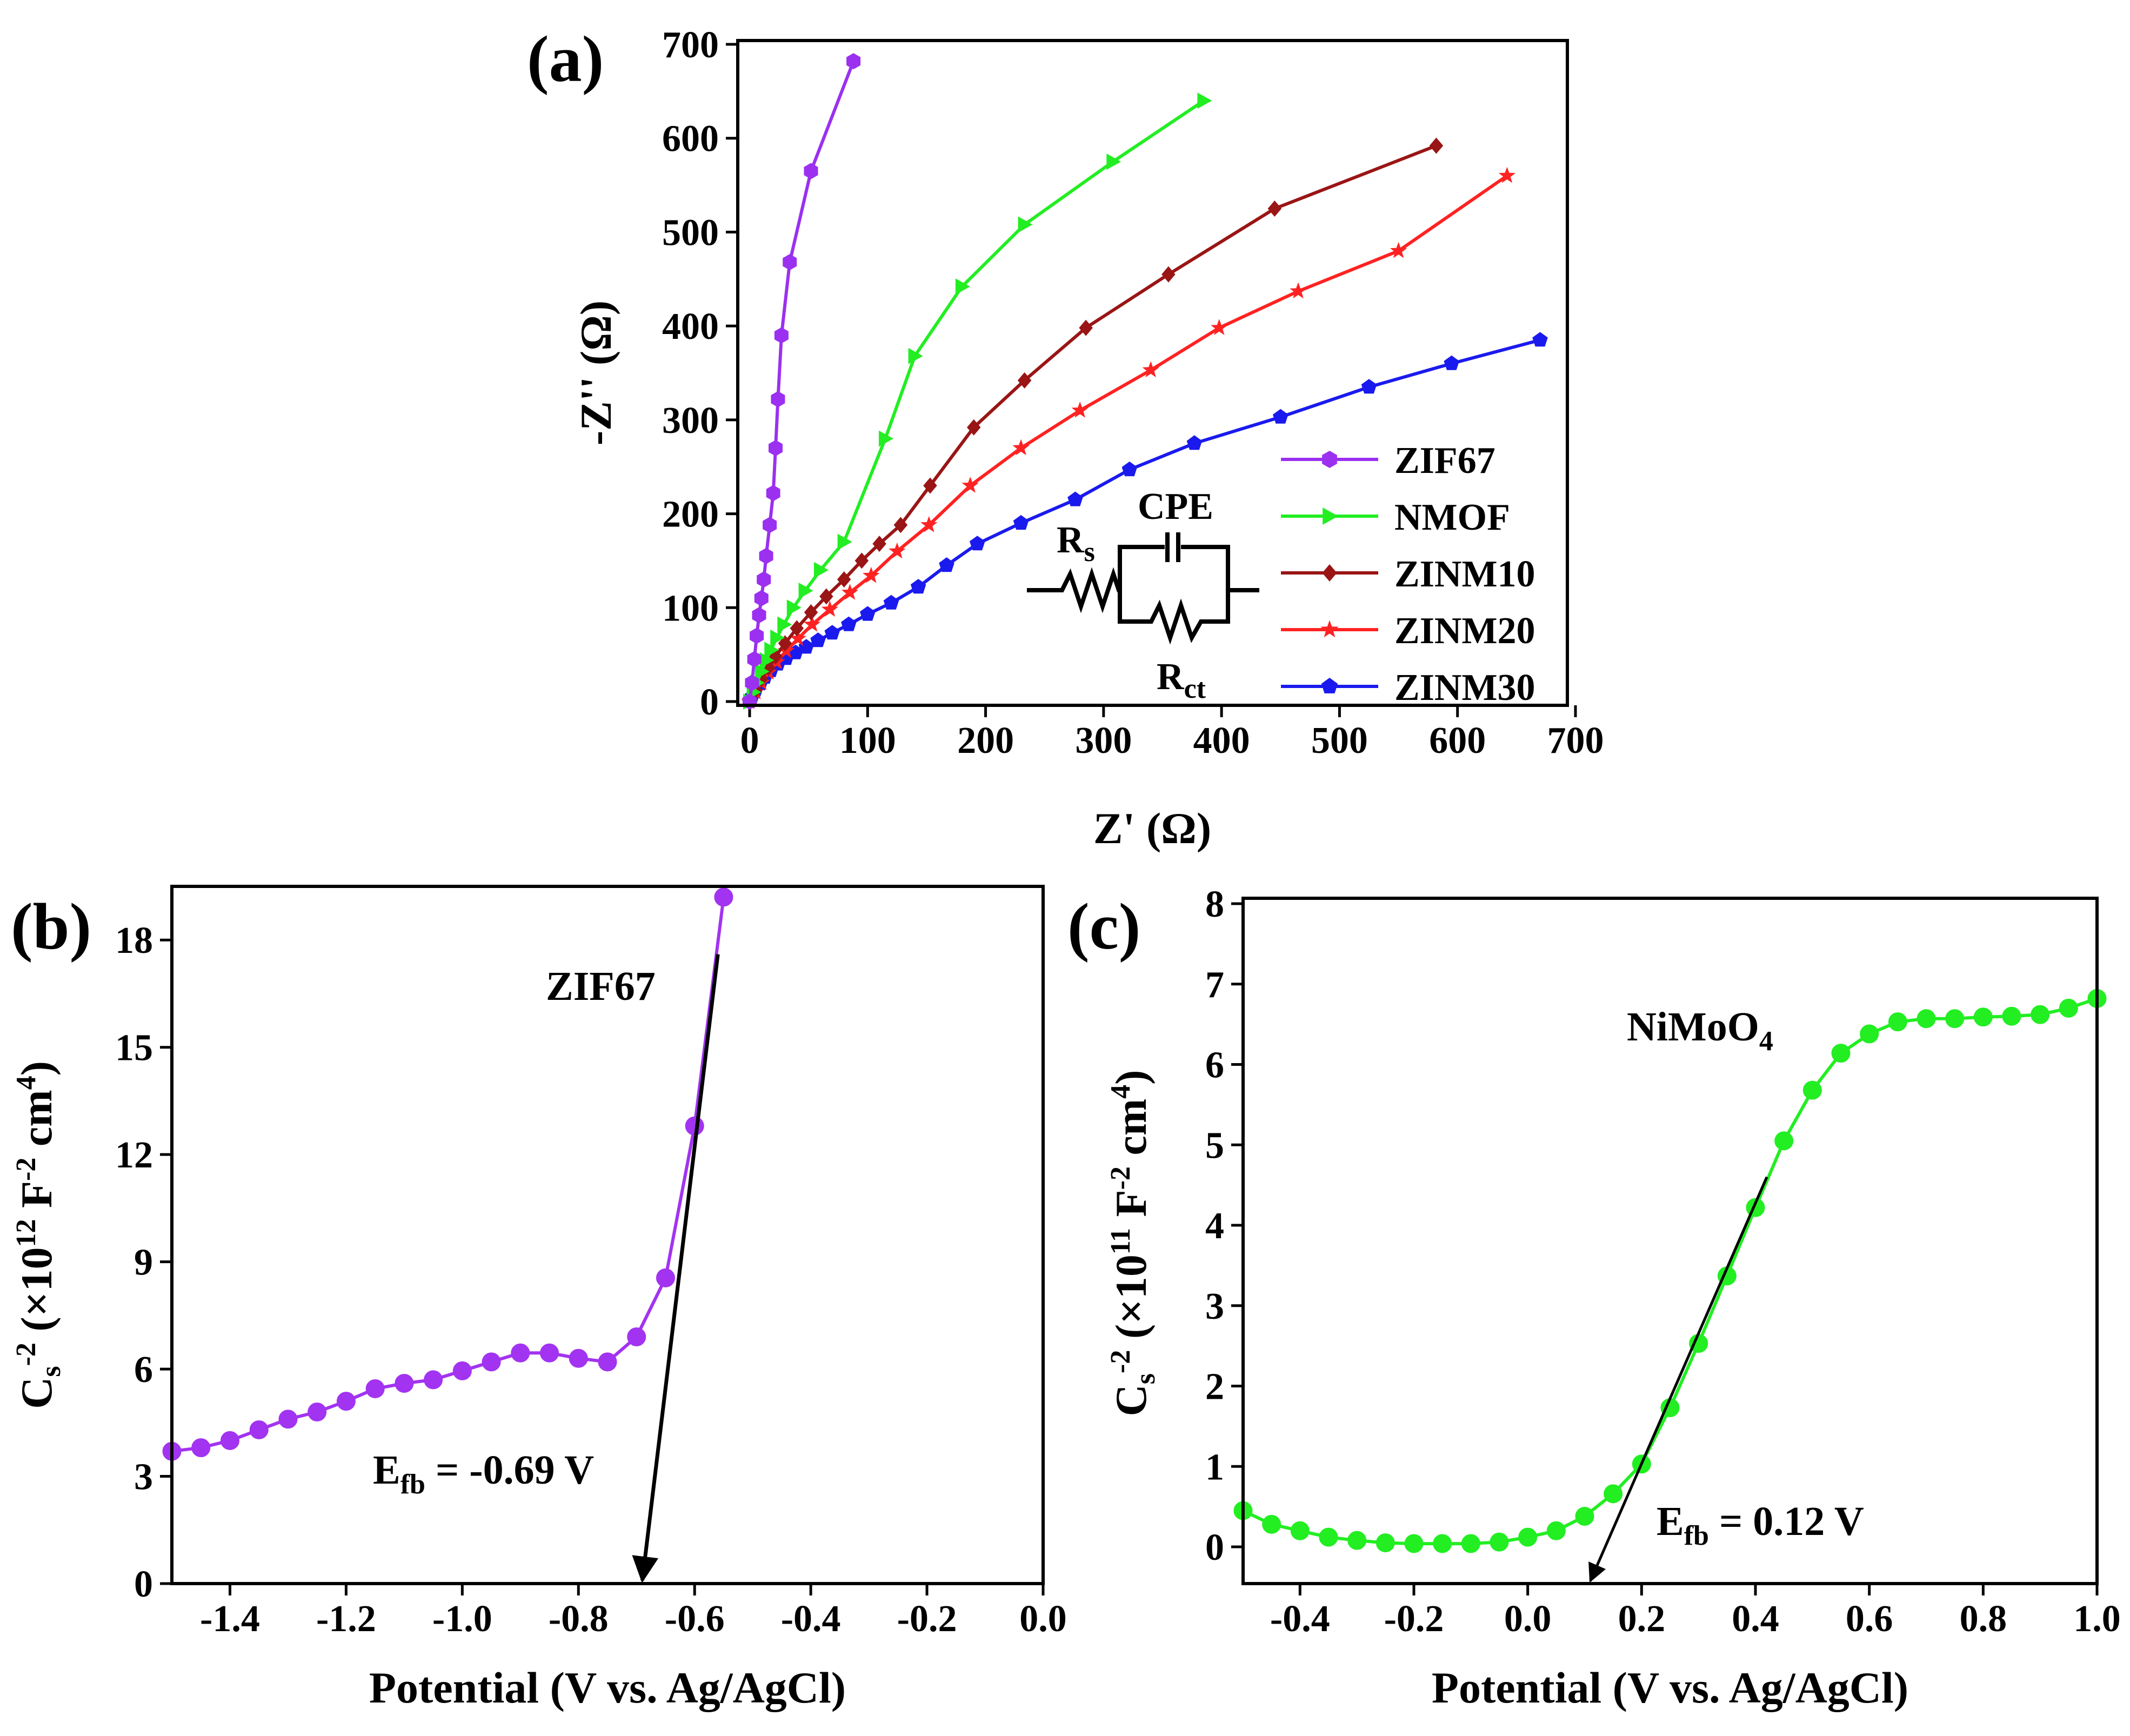  Describe the element at coordinates (1181, 680) in the screenshot. I see `label-rct: Rct` at that location.